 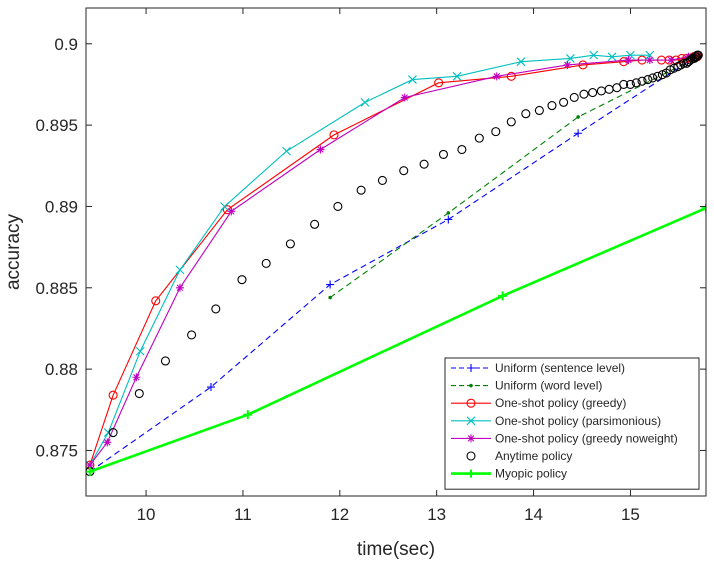 I want to click on y-tick-label: 0.88, so click(x=61, y=369).